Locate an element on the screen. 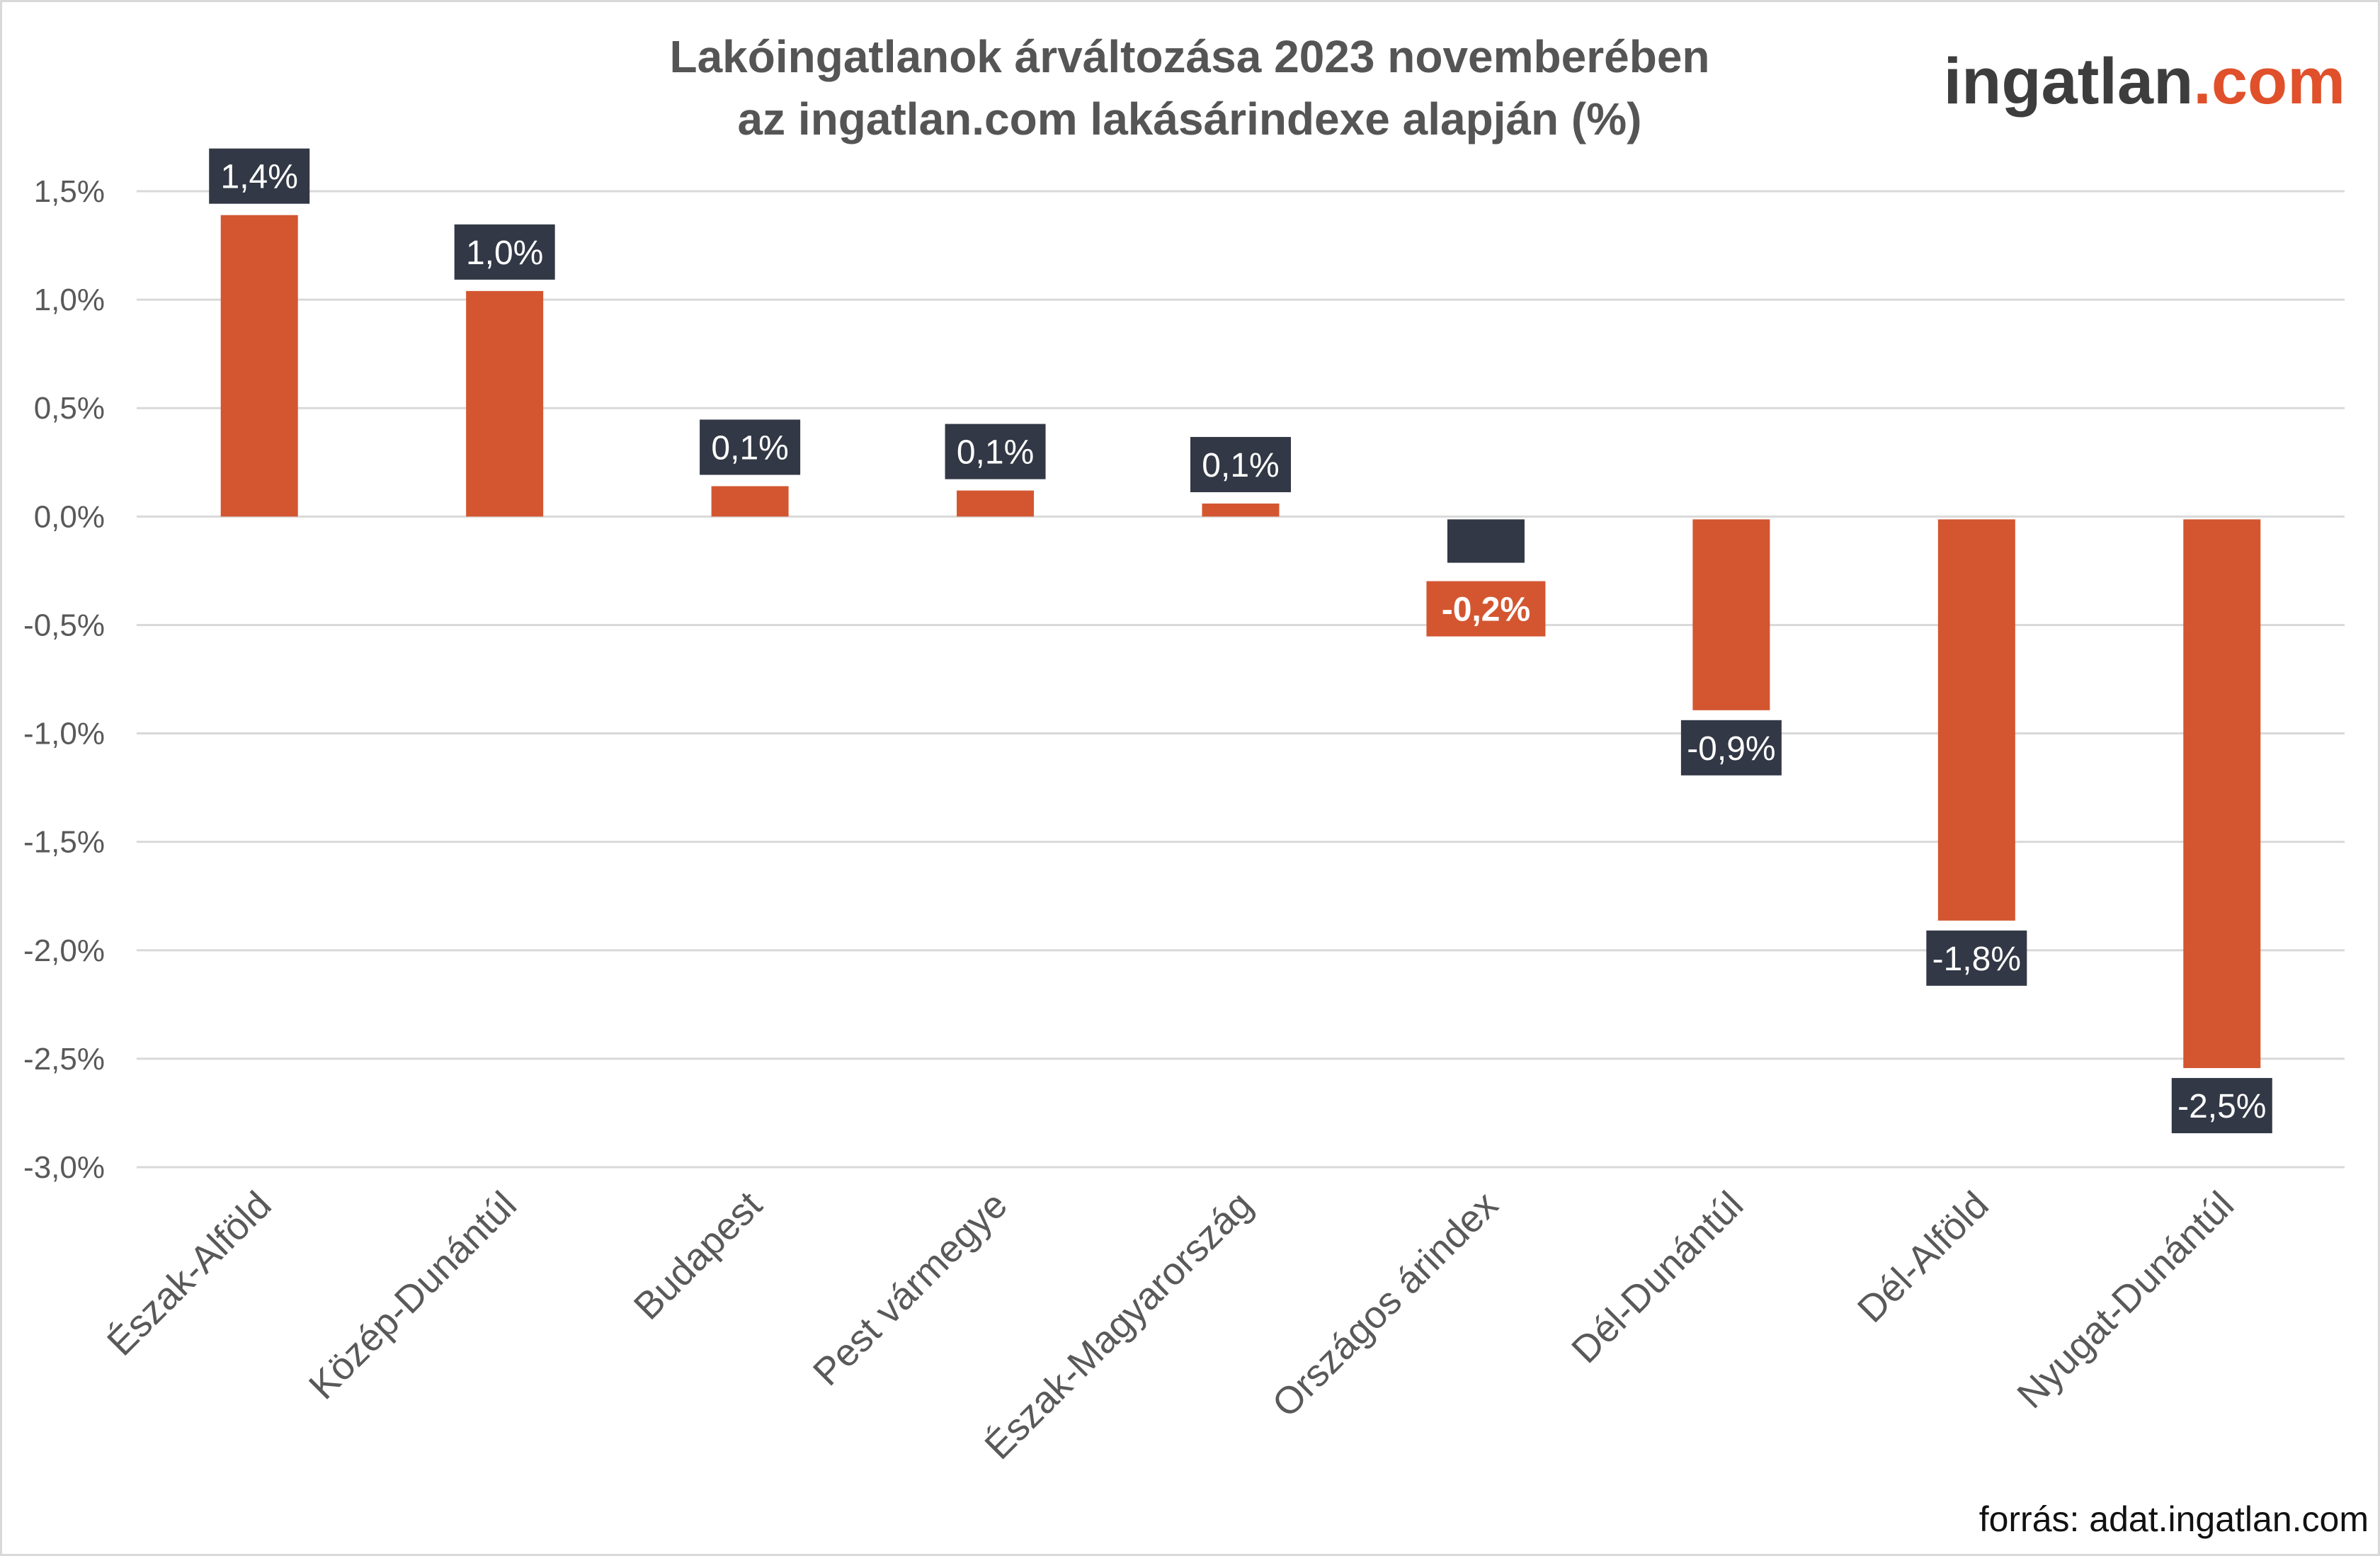 This screenshot has height=1556, width=2380. y-tick-label: 0,5% is located at coordinates (69, 408).